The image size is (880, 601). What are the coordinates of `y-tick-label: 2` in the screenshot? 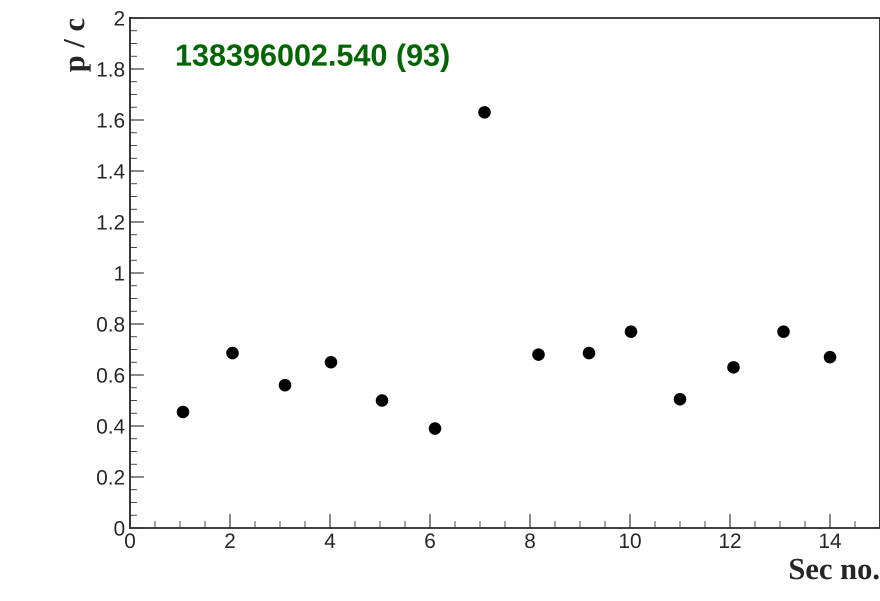 It's located at (119, 18).